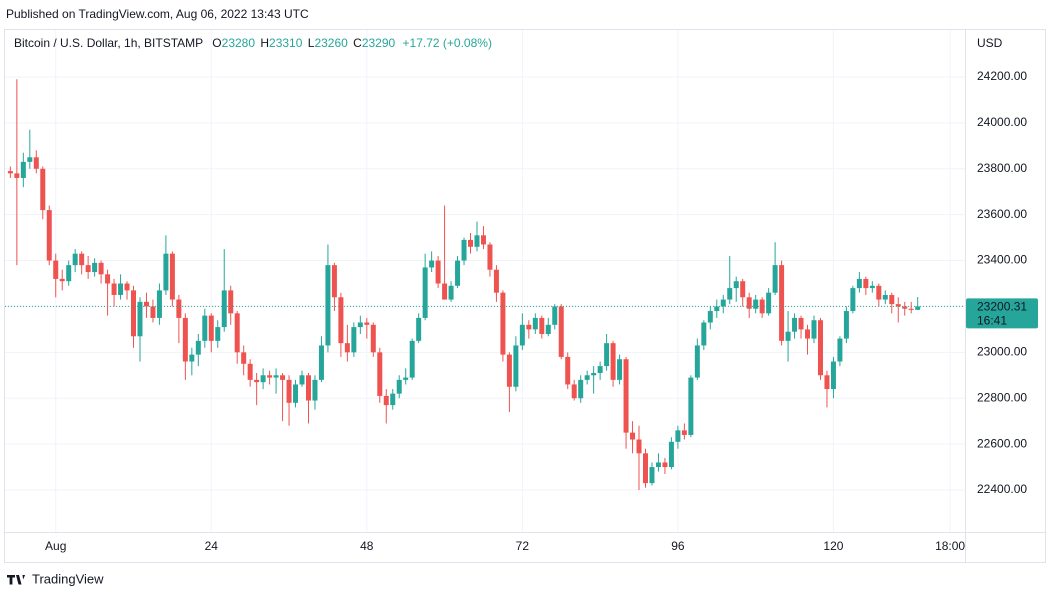 The height and width of the screenshot is (605, 1050). I want to click on symbol-title: Bitcoin / U.S. Dollar, 1h, BITSTAMP, so click(108, 43).